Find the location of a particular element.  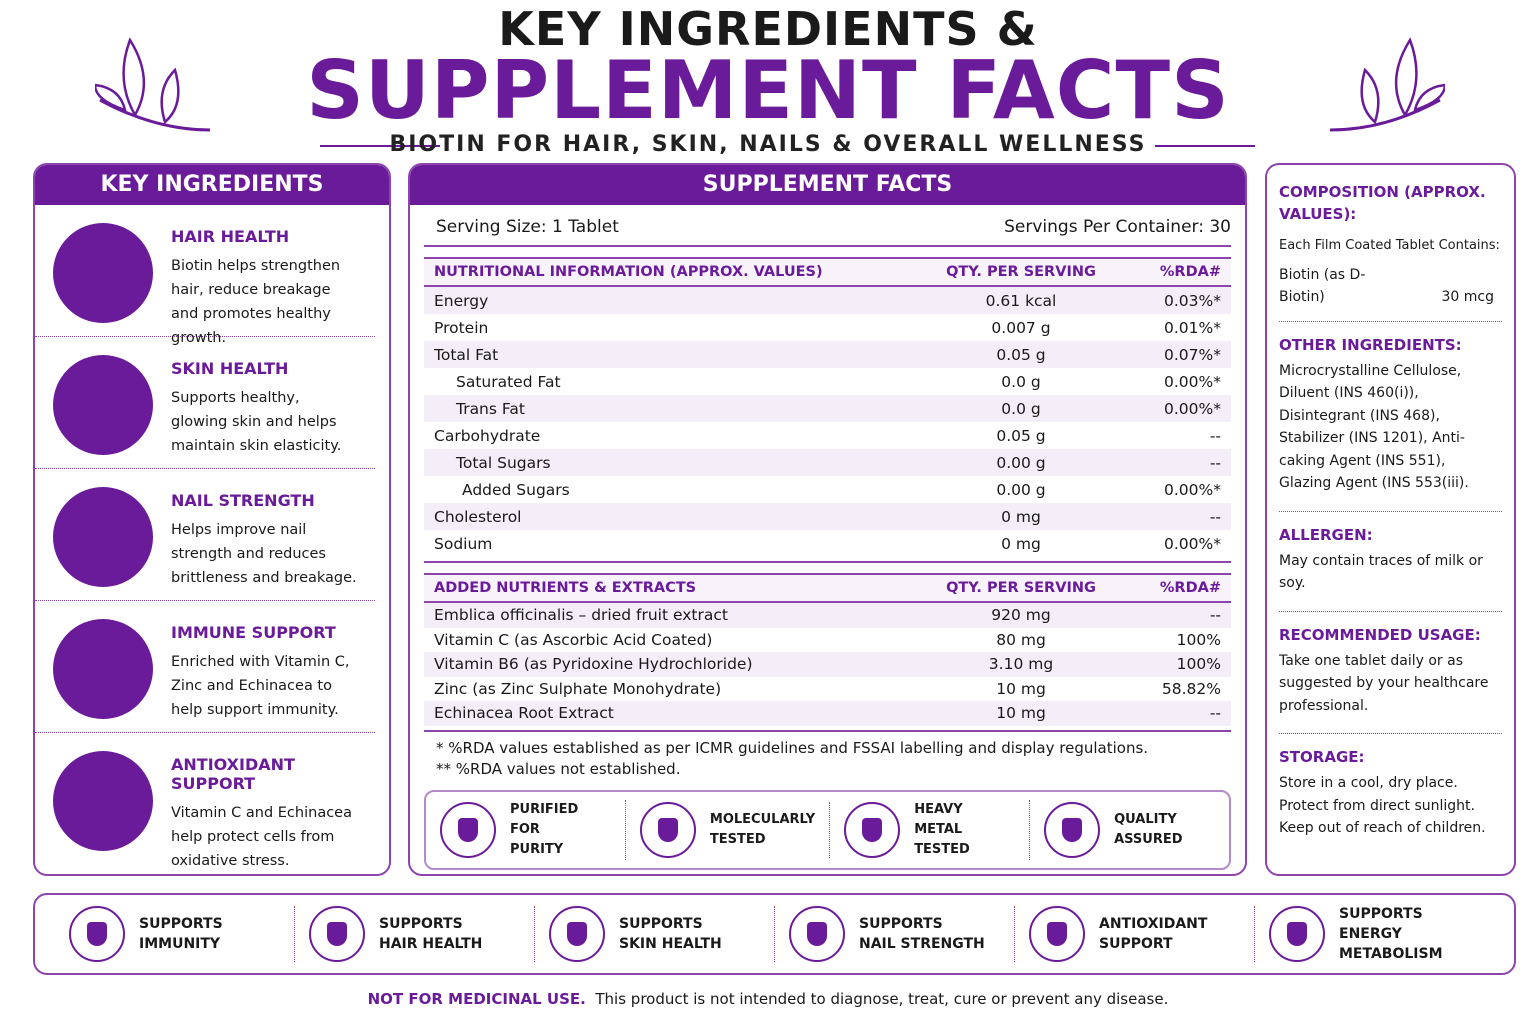

table-row: Total Fat 0.05 g 0.07%* is located at coordinates (827, 354).